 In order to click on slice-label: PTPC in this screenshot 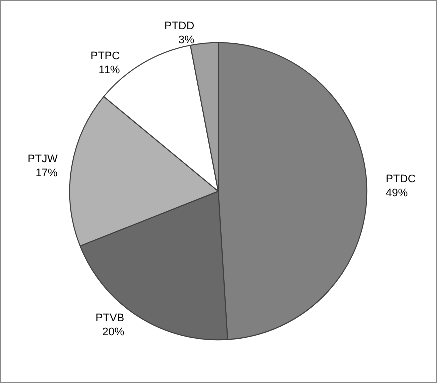, I will do `click(105, 56)`.